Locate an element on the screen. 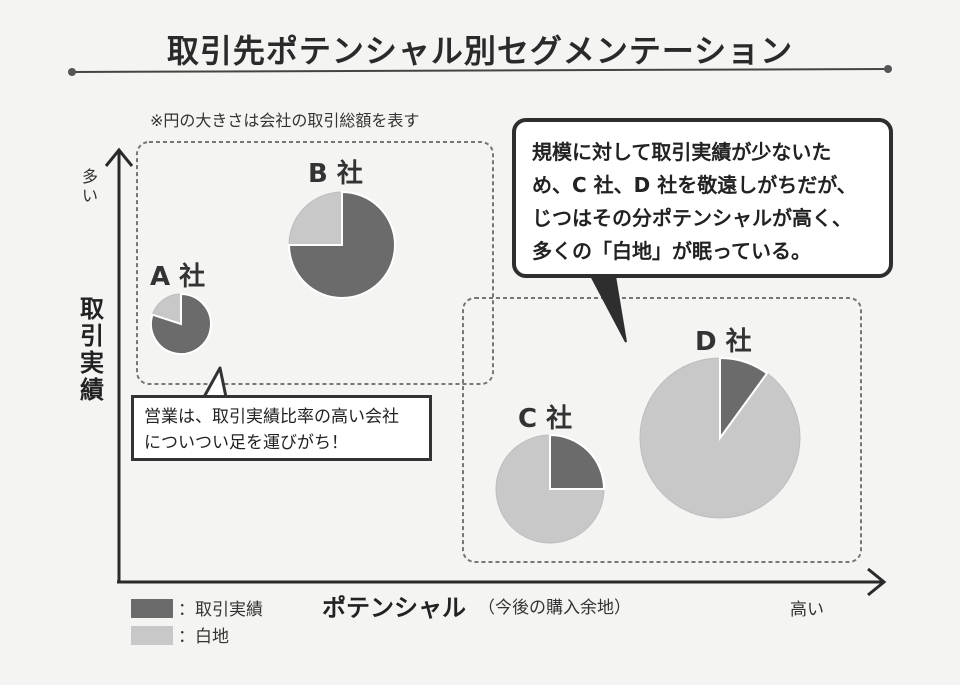 The height and width of the screenshot is (685, 960). callout-left: 営業は、取引実績比率の高い会社 についつい足を運びがち！ is located at coordinates (281, 428).